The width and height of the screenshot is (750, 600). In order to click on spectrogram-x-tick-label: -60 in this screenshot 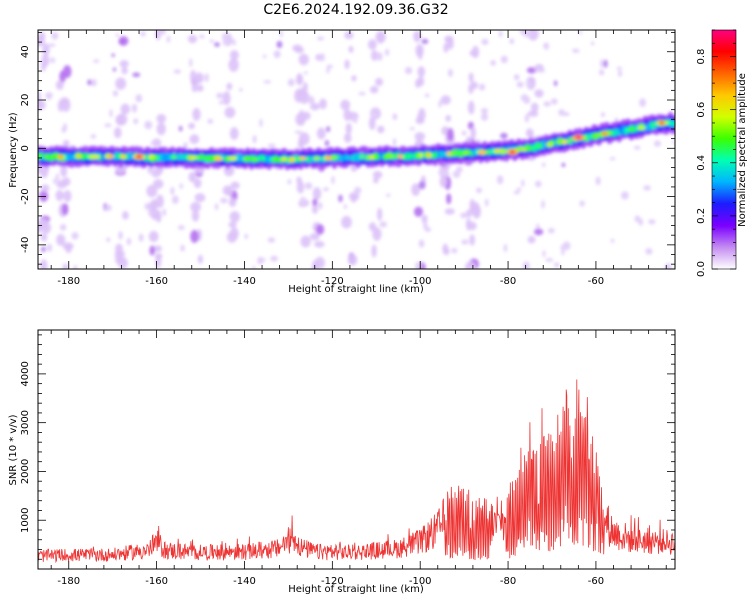, I will do `click(596, 281)`.